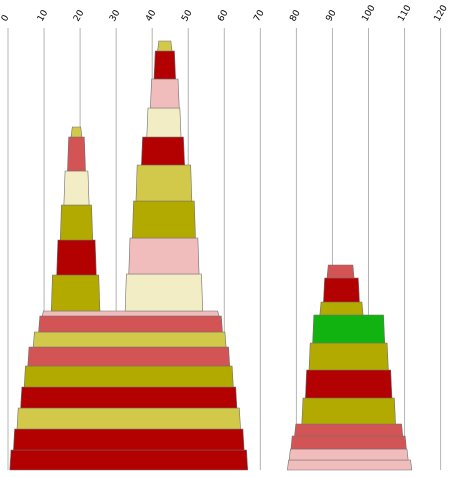 The image size is (452, 477). I want to click on x-tick-label: 50, so click(187, 15).